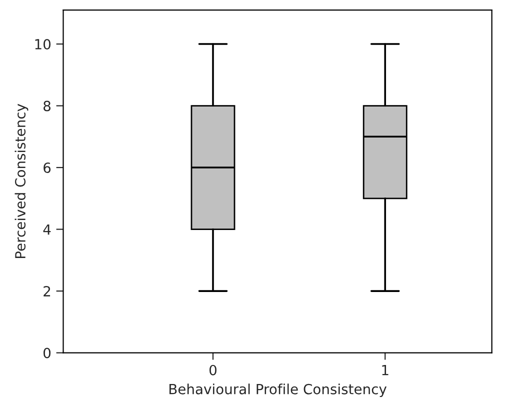  Describe the element at coordinates (43, 44) in the screenshot. I see `y-tick-label: 10` at that location.